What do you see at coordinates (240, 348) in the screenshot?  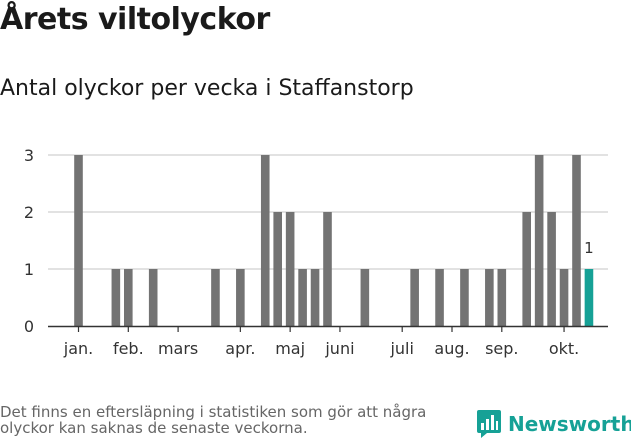 I see `x-tick-label: apr.` at bounding box center [240, 348].